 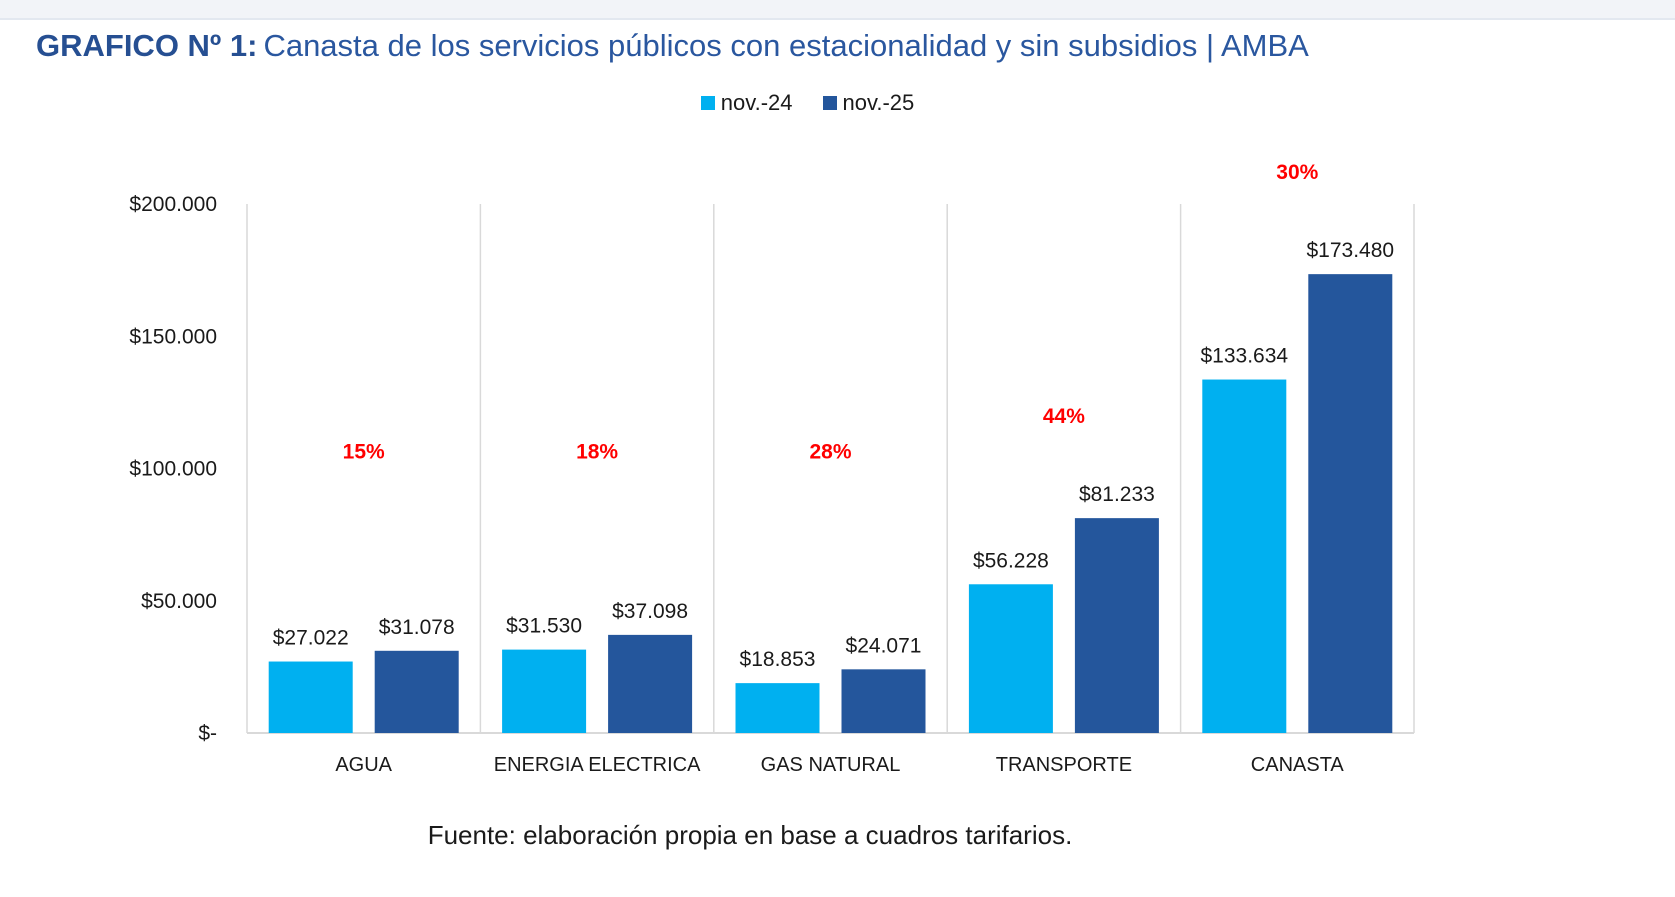 What do you see at coordinates (207, 733) in the screenshot?
I see `y-tick-label: $-` at bounding box center [207, 733].